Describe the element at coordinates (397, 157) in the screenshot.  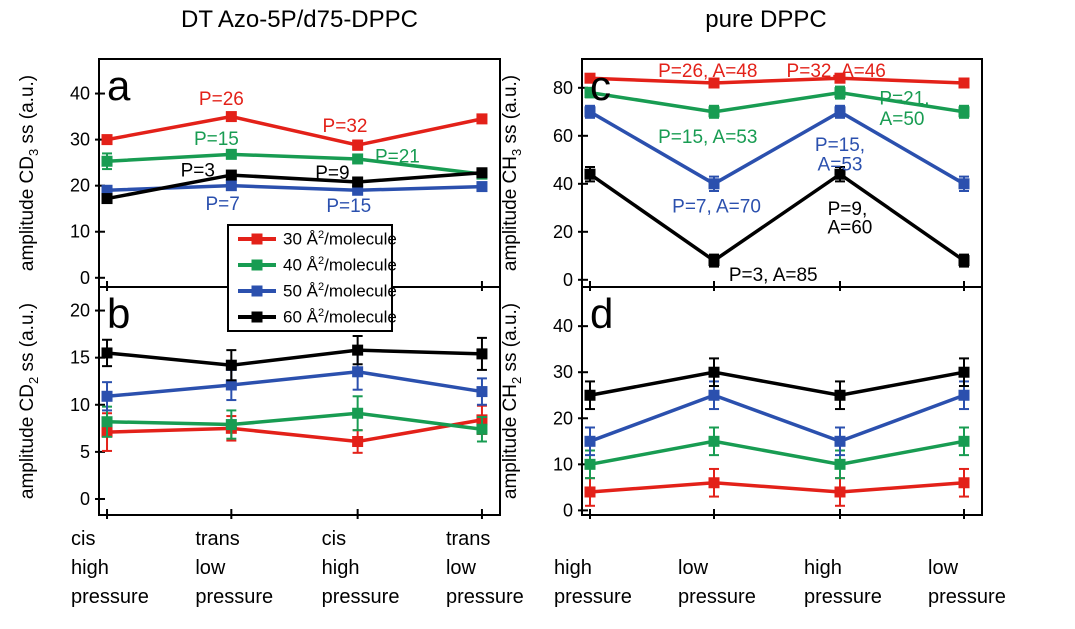
I see `annotation: P=21` at that location.